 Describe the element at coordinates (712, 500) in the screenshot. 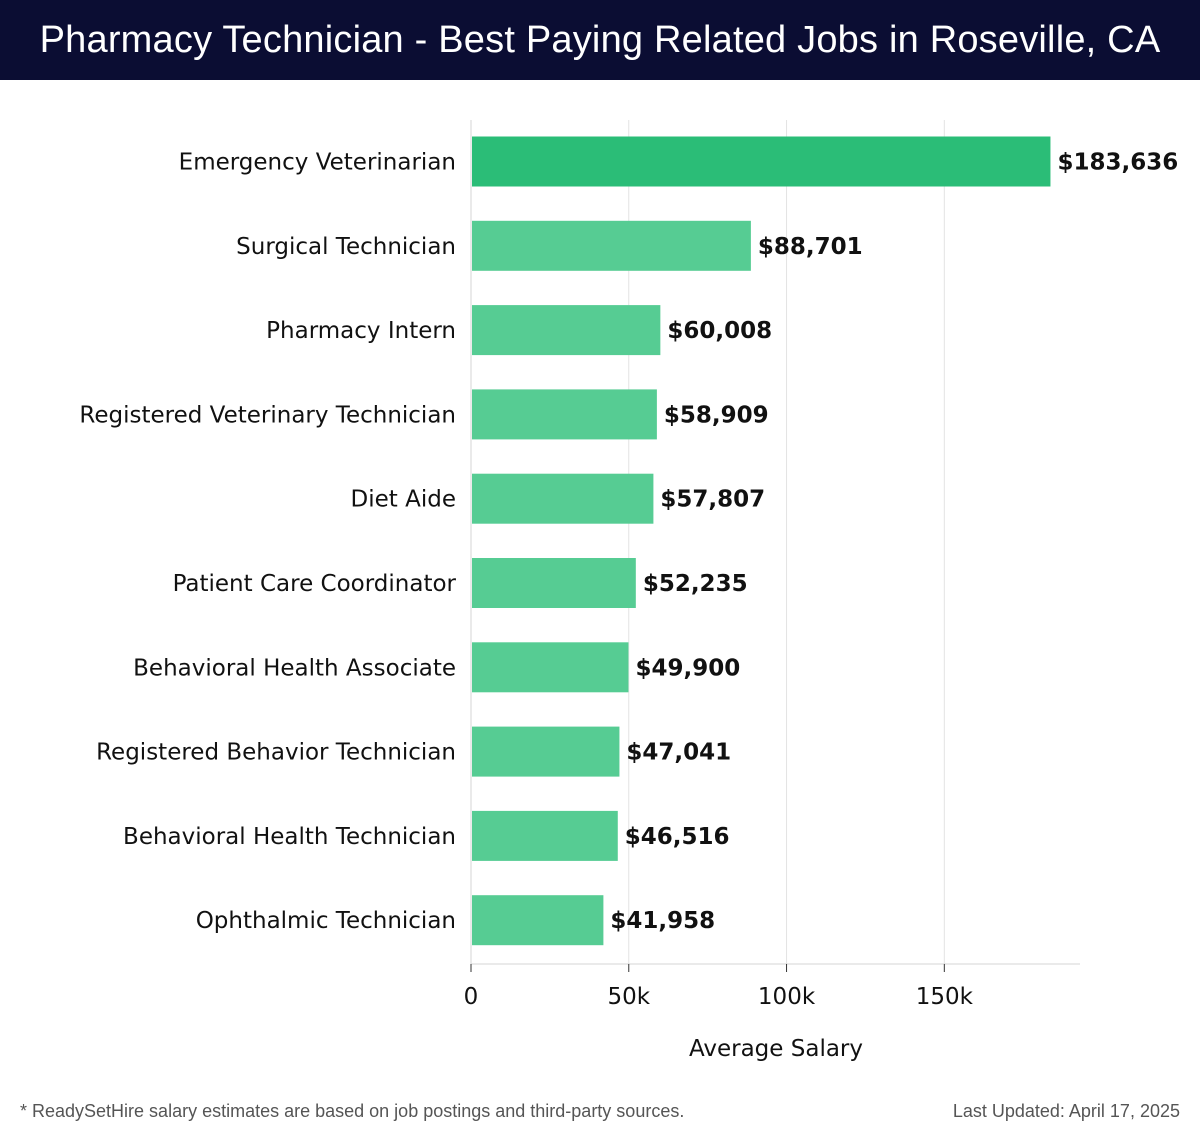

I see `value-label: $57,807` at that location.